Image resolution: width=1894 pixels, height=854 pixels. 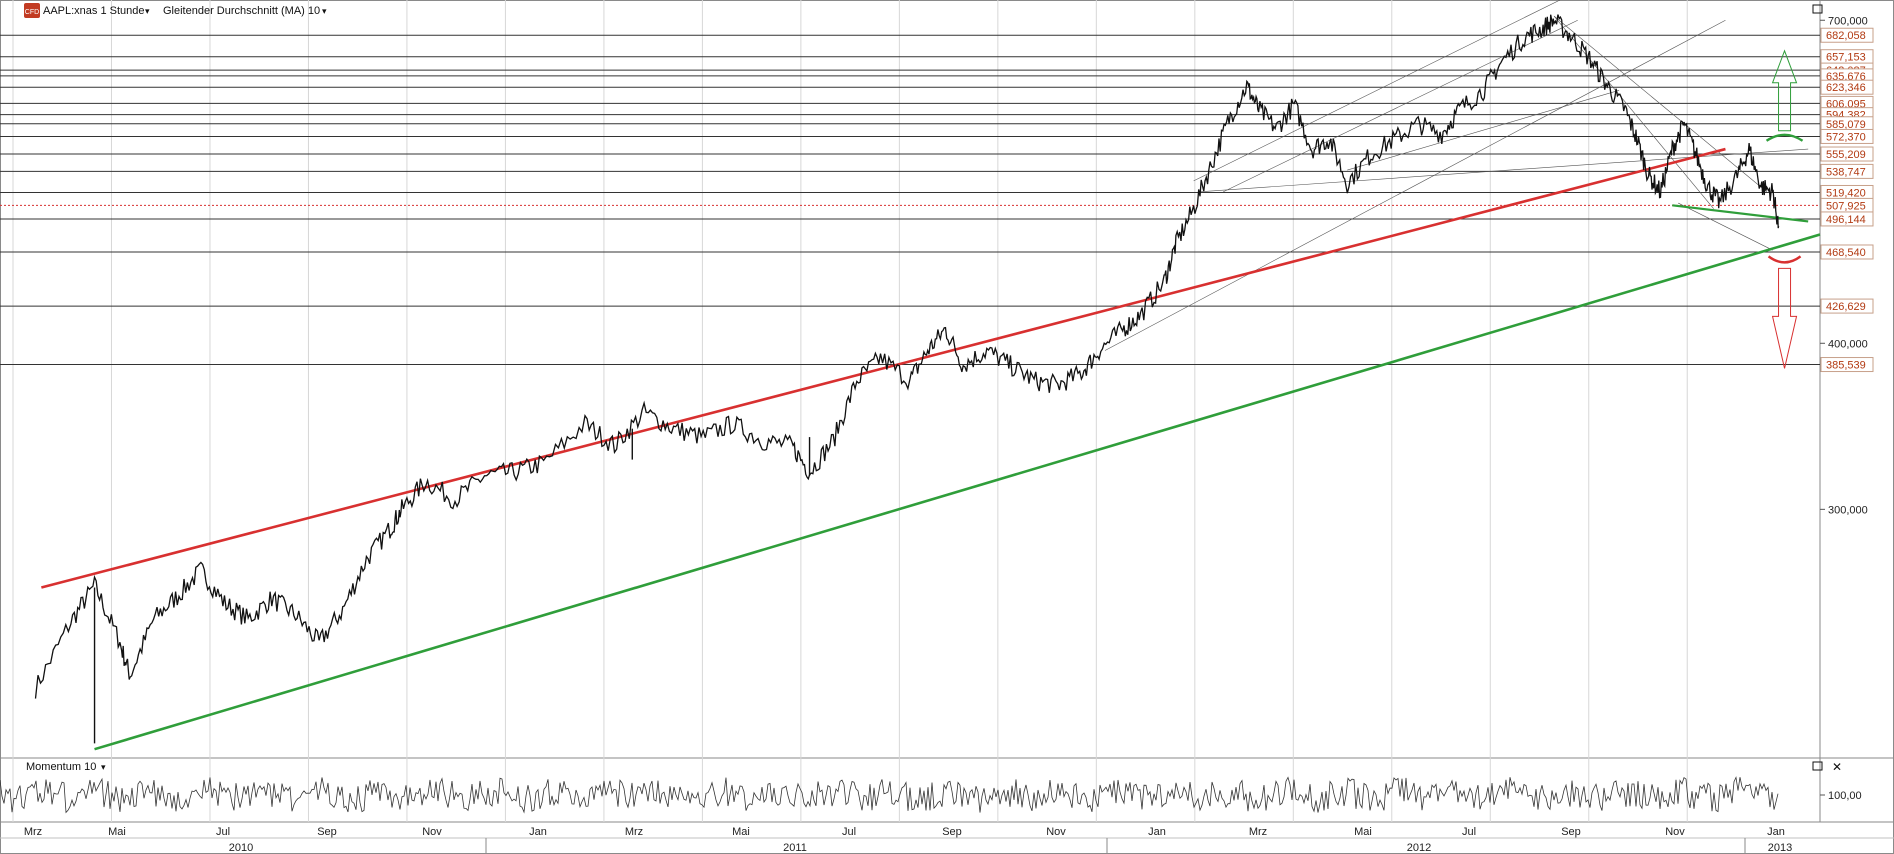 I want to click on maximize-icon, so click(x=1817, y=9).